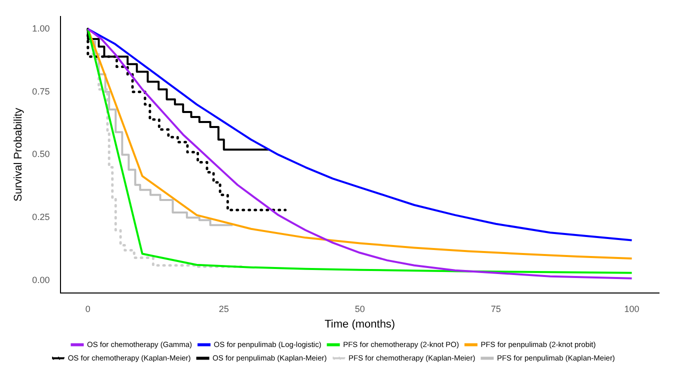  Describe the element at coordinates (41, 28) in the screenshot. I see `y-tick-label: 1.00` at that location.